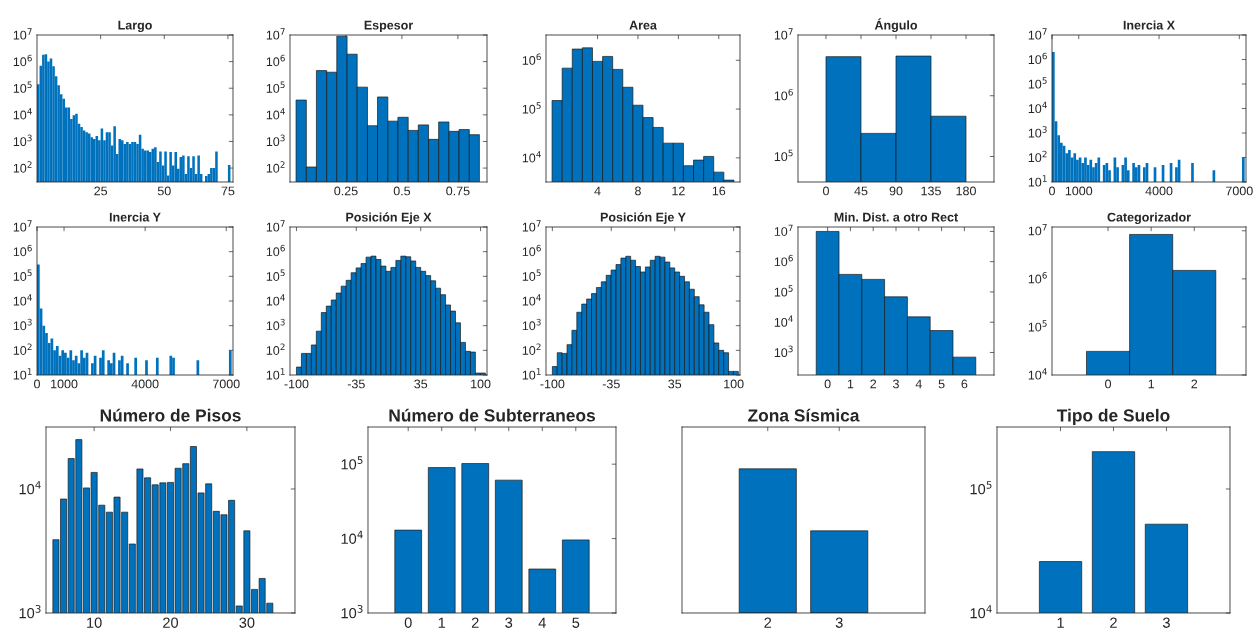  I want to click on x-tick-label: 45, so click(861, 191).